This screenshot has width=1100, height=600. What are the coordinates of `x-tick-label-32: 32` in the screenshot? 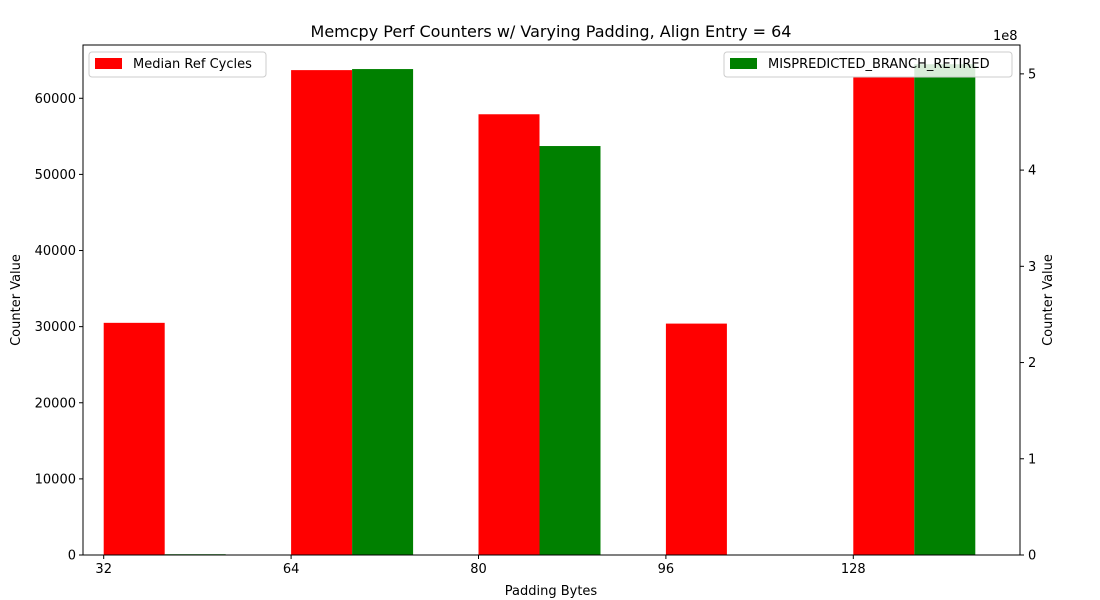 It's located at (103, 569).